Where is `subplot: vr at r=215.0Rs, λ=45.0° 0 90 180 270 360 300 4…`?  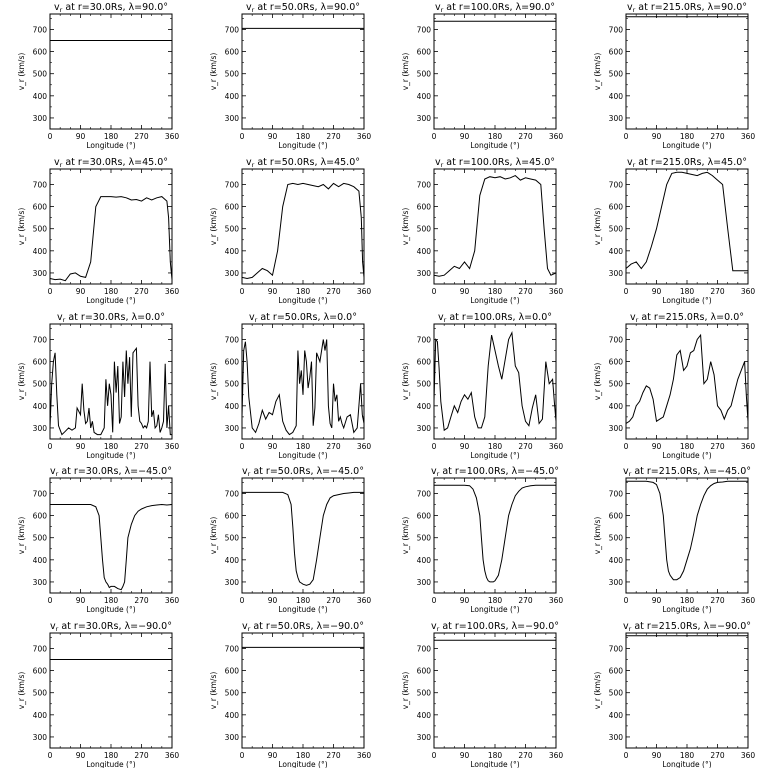 subplot: vr at r=215.0Rs, λ=45.0° 0 90 180 270 360 300 4… is located at coordinates (674, 231).